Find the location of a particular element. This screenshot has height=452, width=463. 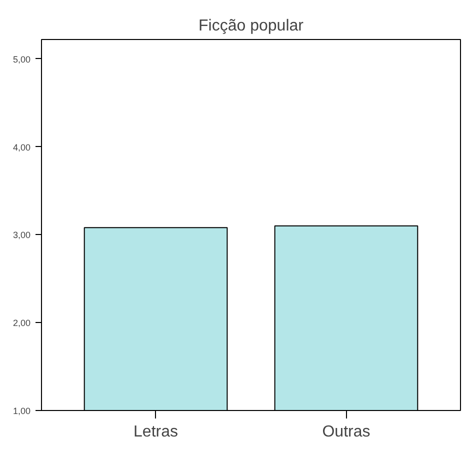

y-tick-label: 3,00 is located at coordinates (21, 235).